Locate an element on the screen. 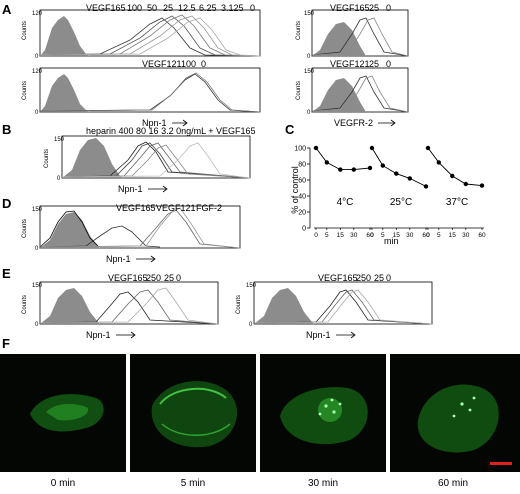  x-axis-label: Npn-1 is located at coordinates (318, 335).